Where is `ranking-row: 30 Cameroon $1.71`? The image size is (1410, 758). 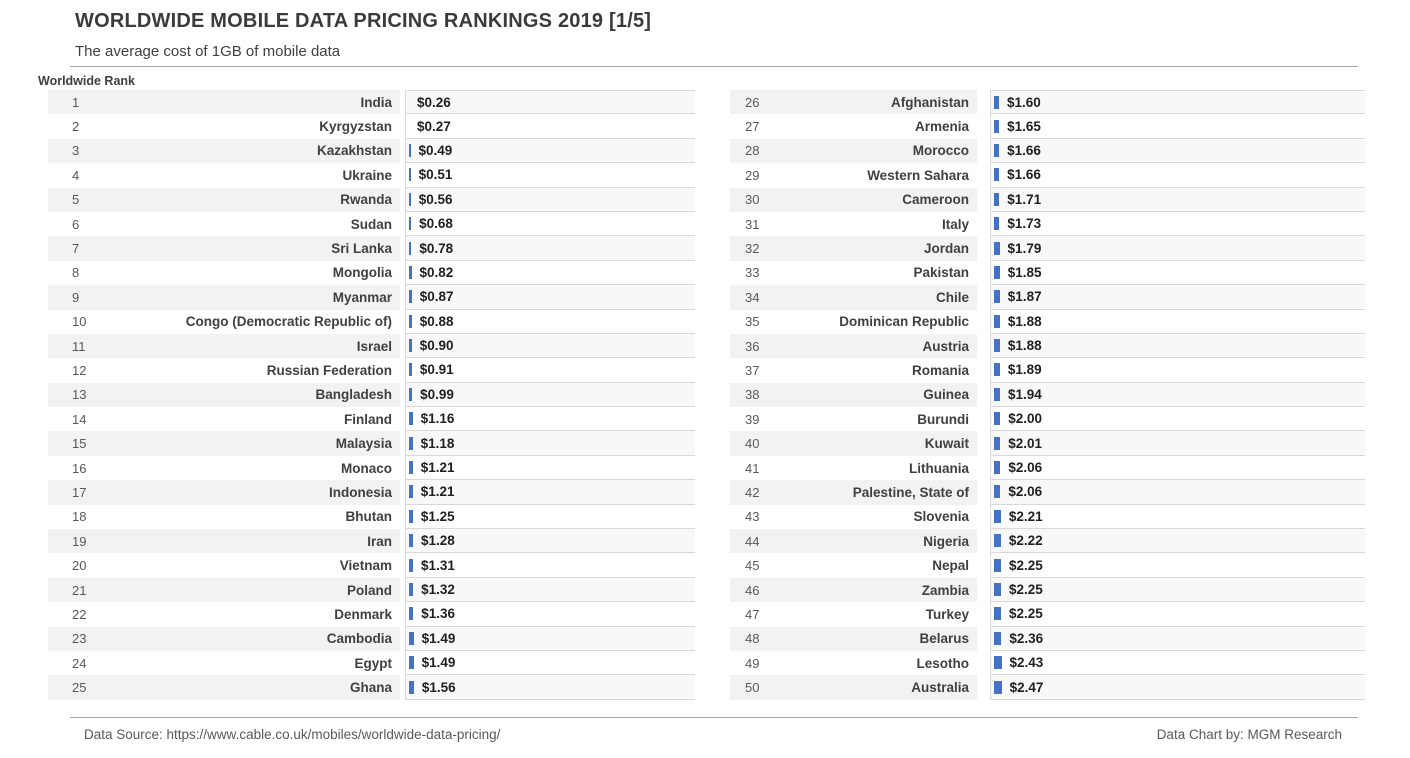 ranking-row: 30 Cameroon $1.71 is located at coordinates (1047, 199).